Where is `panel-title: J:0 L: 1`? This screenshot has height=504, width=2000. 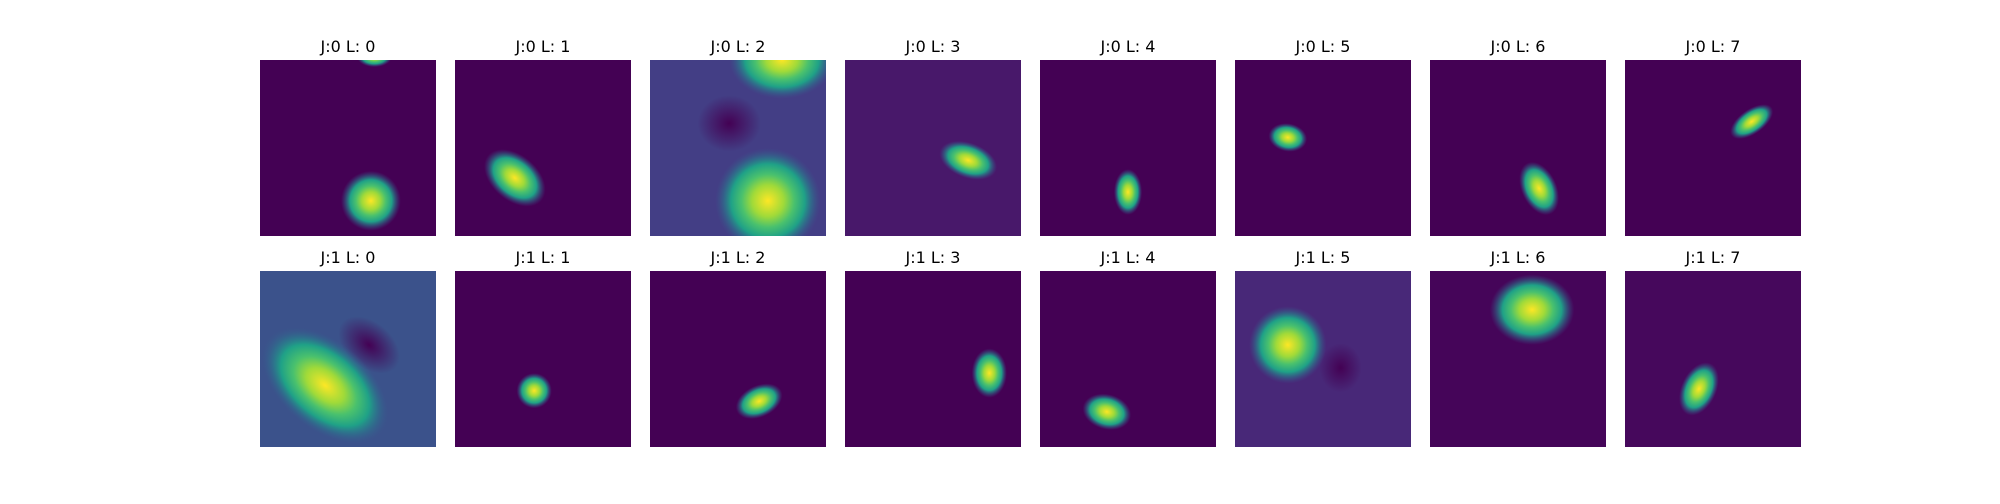
panel-title: J:0 L: 1 is located at coordinates (543, 46).